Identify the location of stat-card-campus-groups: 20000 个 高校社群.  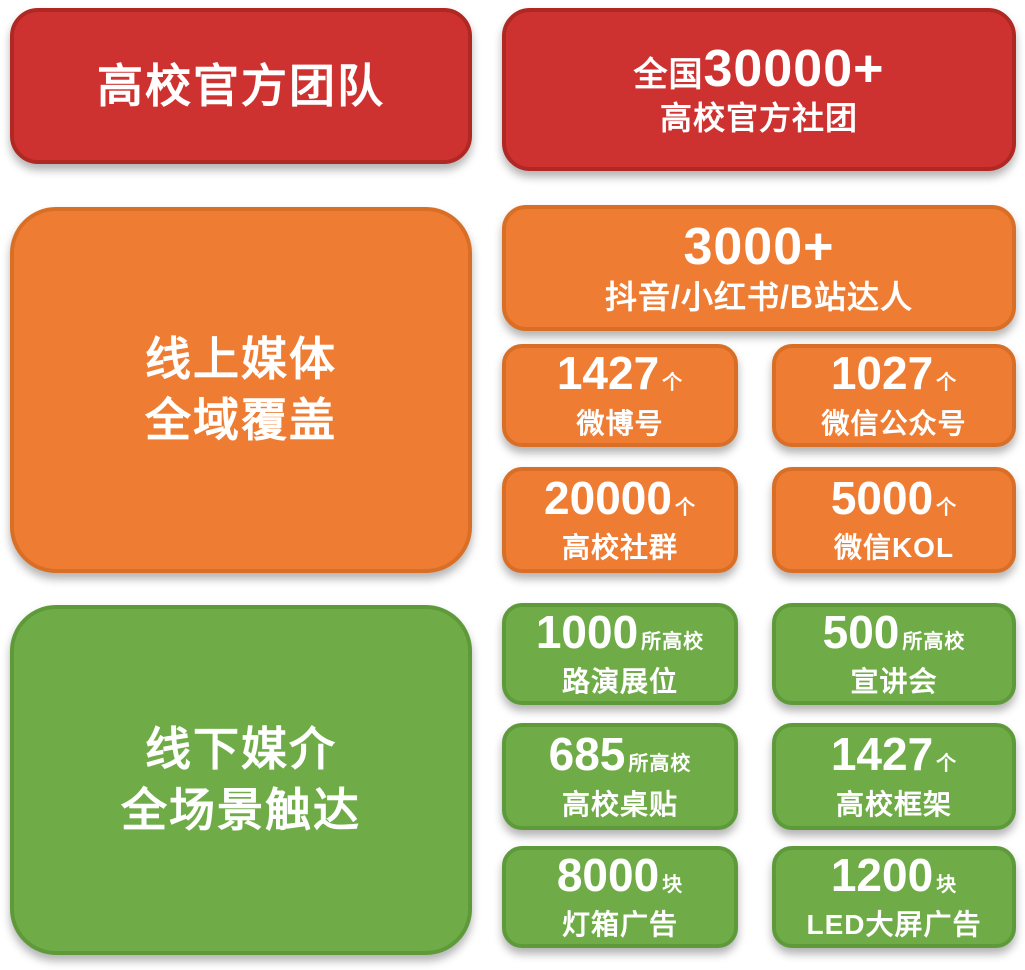
(620, 520).